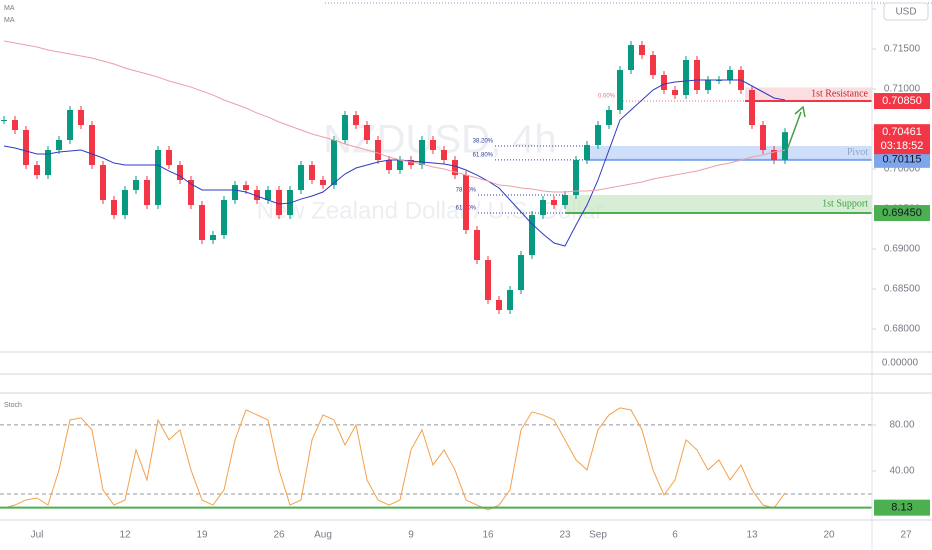 This screenshot has height=550, width=932. I want to click on stoch-legend: Stoch, so click(13, 405).